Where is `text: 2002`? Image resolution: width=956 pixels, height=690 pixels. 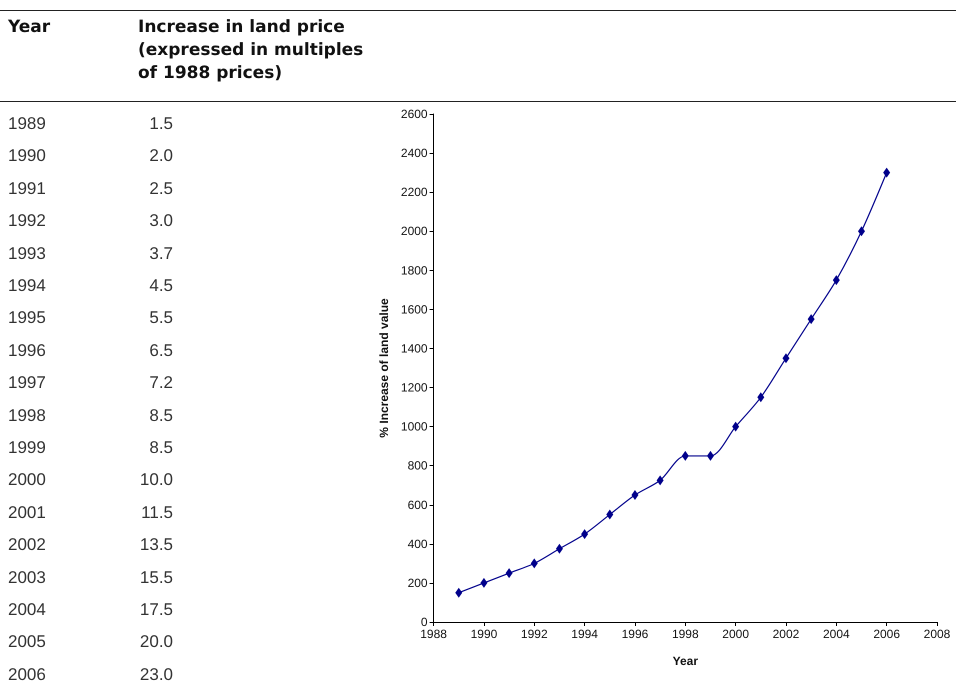 text: 2002 is located at coordinates (27, 545).